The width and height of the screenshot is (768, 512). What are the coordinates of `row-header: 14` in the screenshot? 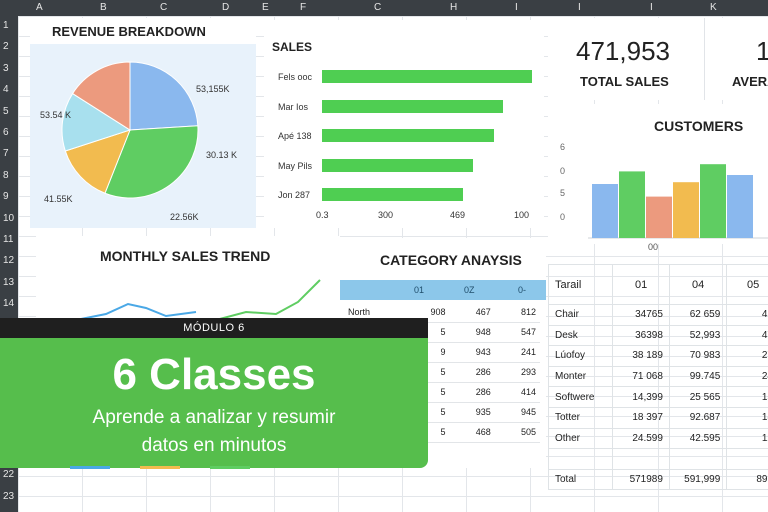 It's located at (9, 304).